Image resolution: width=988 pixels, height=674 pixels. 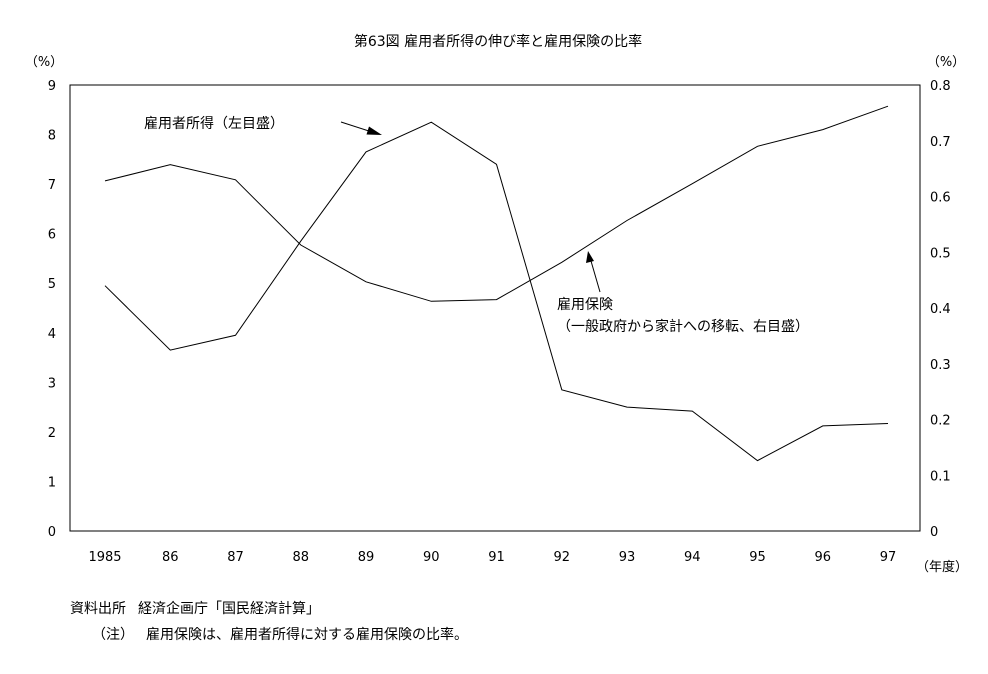 What do you see at coordinates (822, 557) in the screenshot?
I see `x-tick-label: 96` at bounding box center [822, 557].